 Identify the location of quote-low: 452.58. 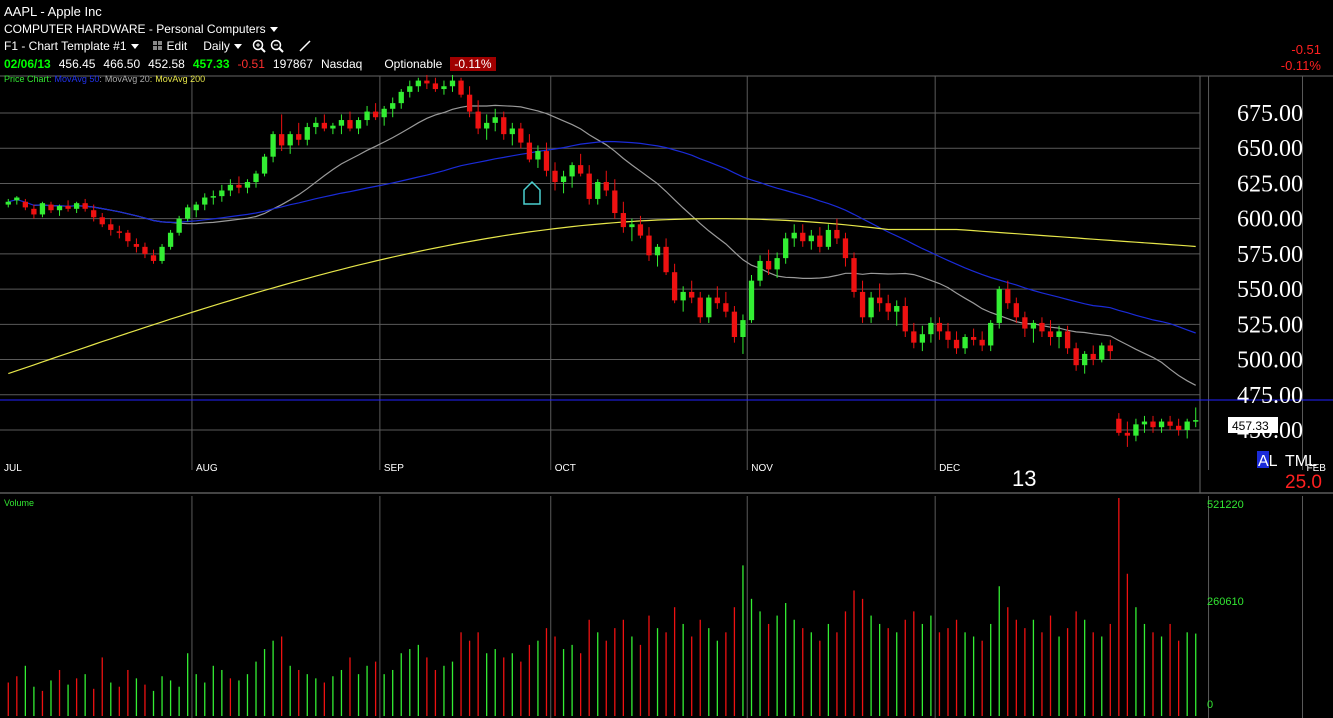
(166, 64).